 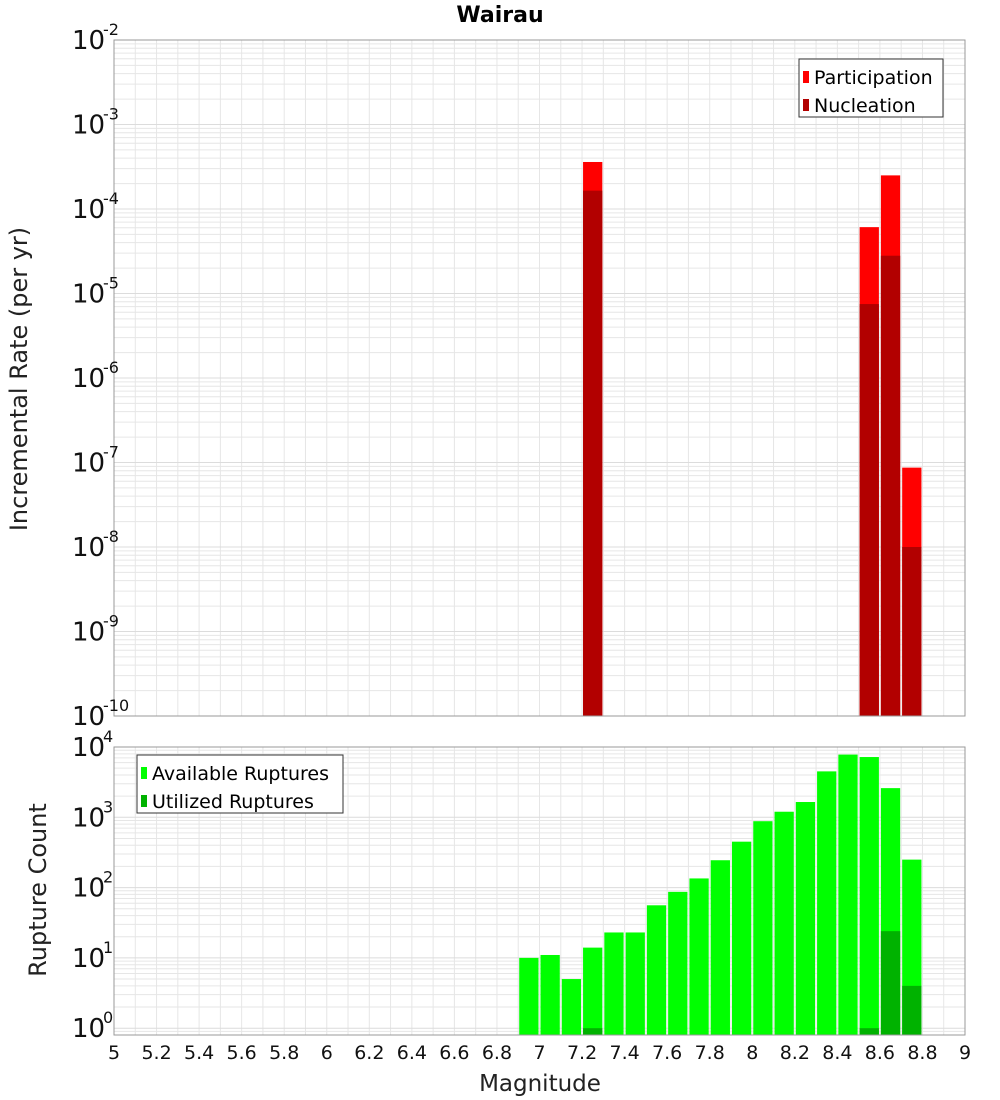 What do you see at coordinates (111, 114) in the screenshot?
I see `y-tick-exponent: -3` at bounding box center [111, 114].